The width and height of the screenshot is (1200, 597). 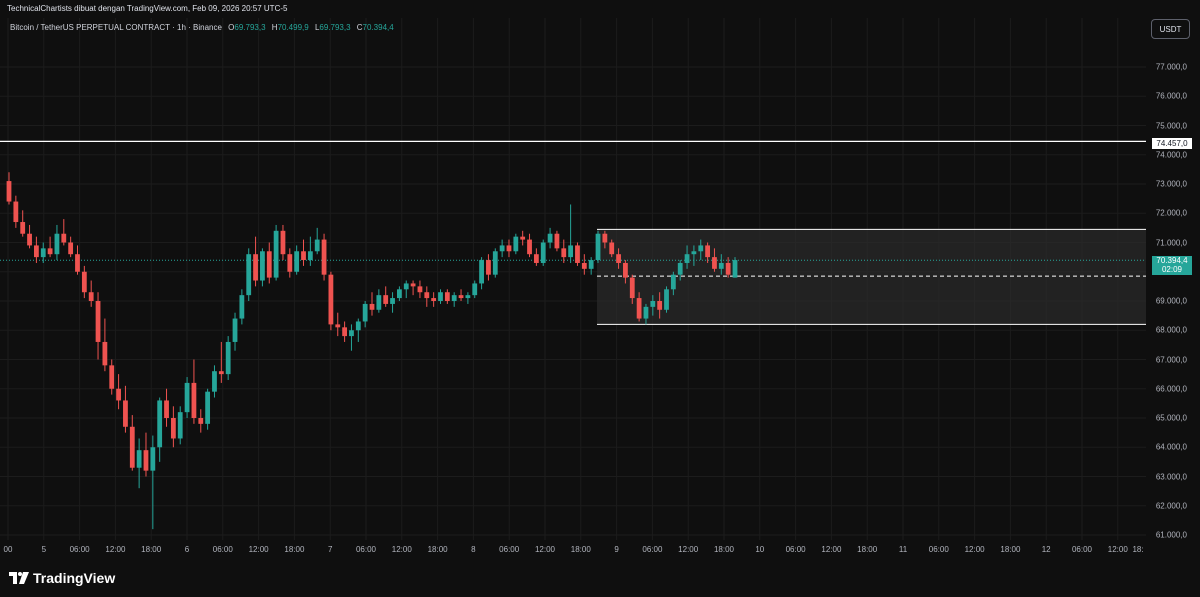 I want to click on footer: TradingView, so click(x=600, y=577).